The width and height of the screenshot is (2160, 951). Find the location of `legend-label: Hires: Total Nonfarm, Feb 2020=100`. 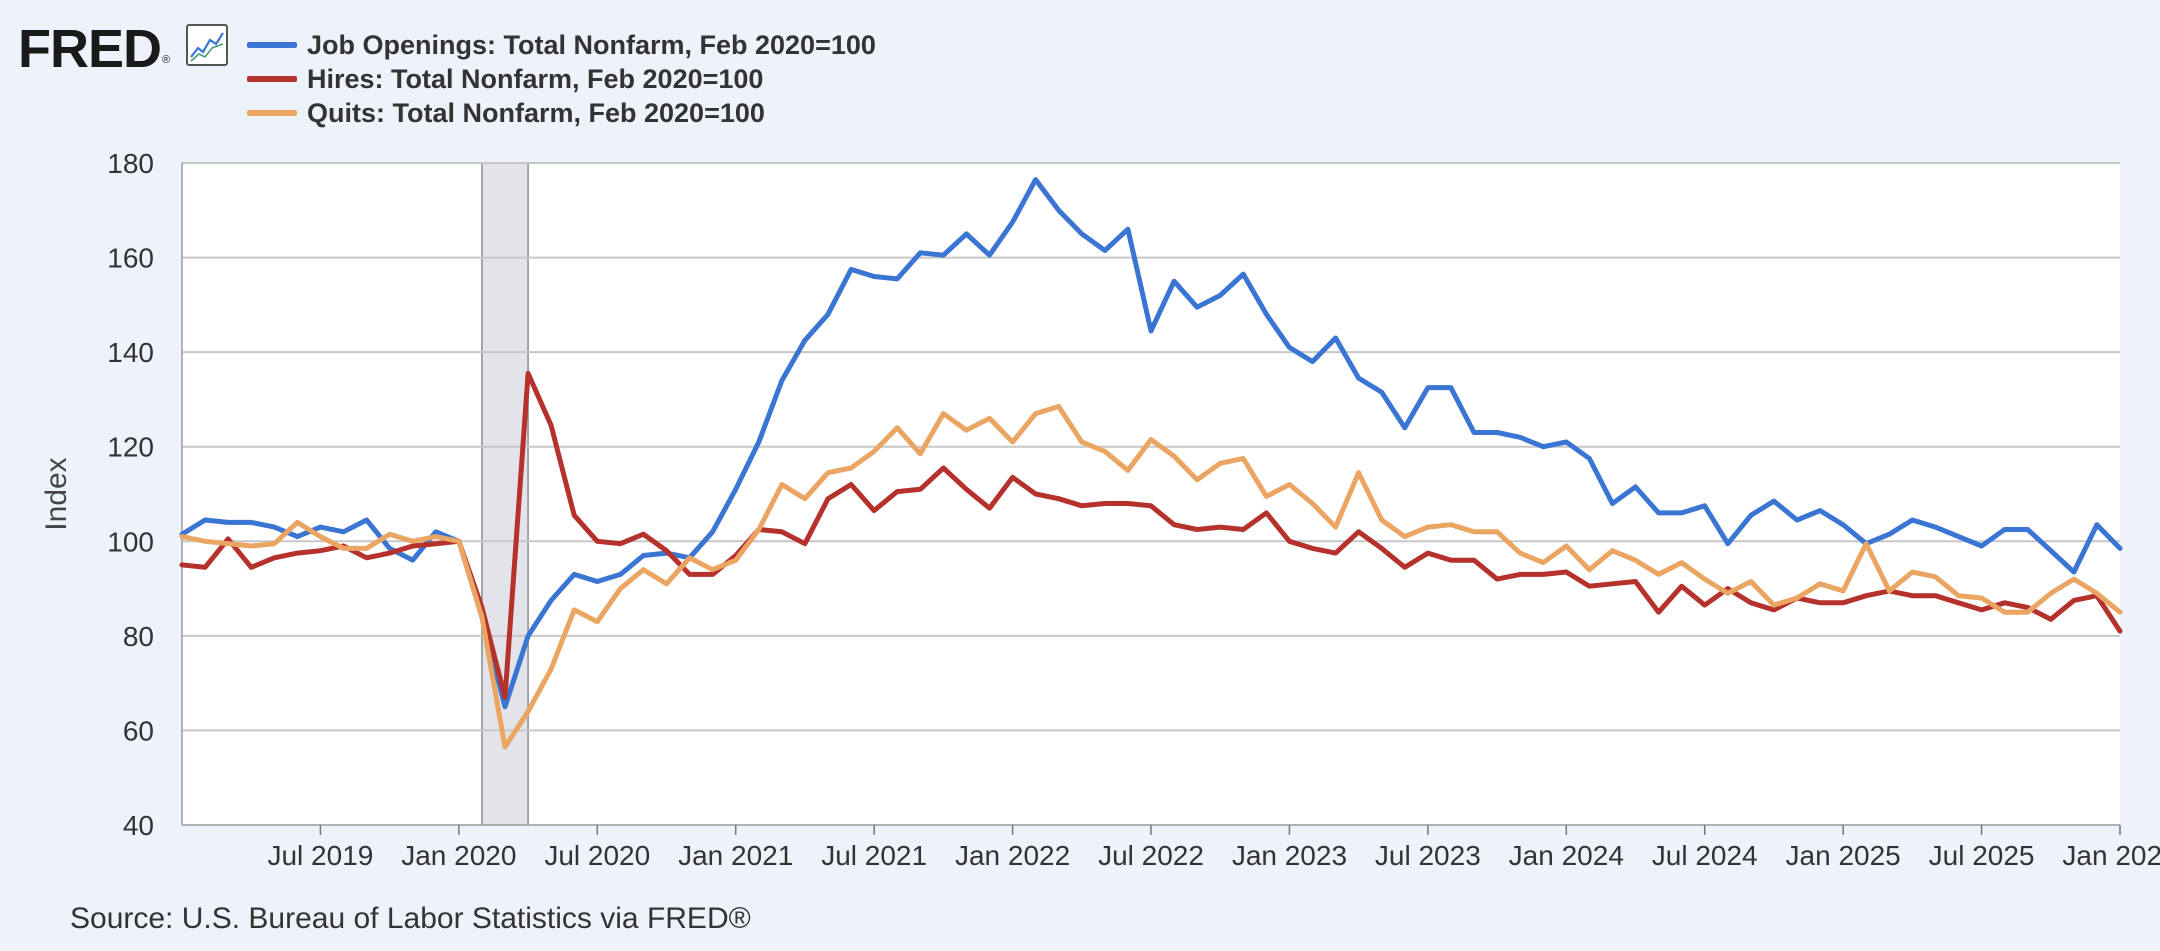

legend-label: Hires: Total Nonfarm, Feb 2020=100 is located at coordinates (535, 78).